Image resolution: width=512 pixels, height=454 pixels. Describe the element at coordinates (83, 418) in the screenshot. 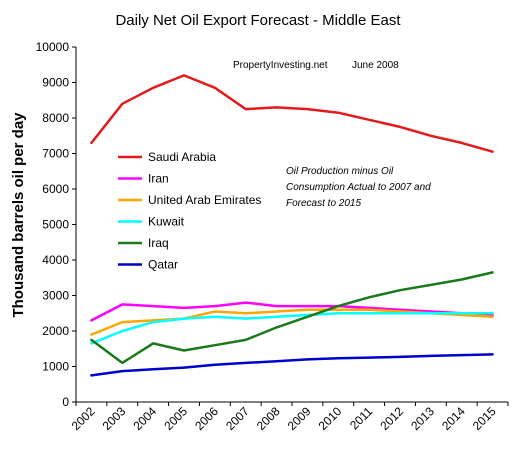

I see `x-tick-label: 2002` at that location.